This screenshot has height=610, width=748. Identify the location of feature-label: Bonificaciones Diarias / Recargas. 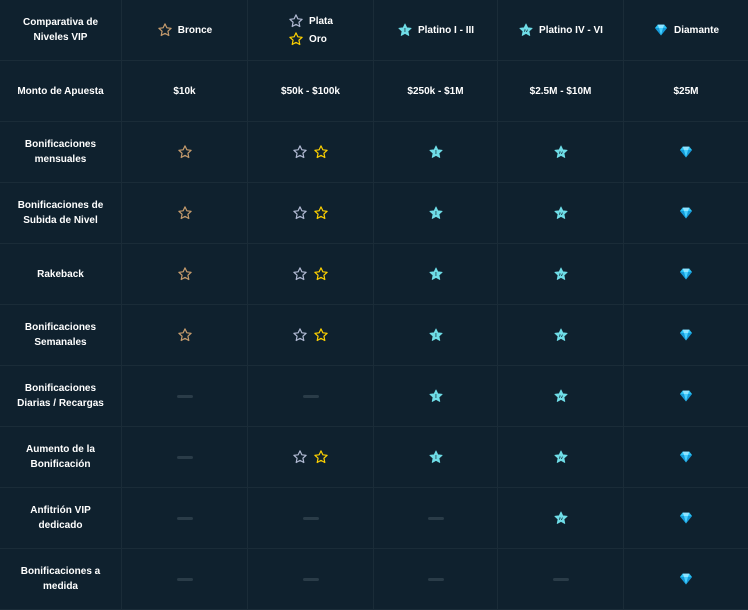
(60, 396).